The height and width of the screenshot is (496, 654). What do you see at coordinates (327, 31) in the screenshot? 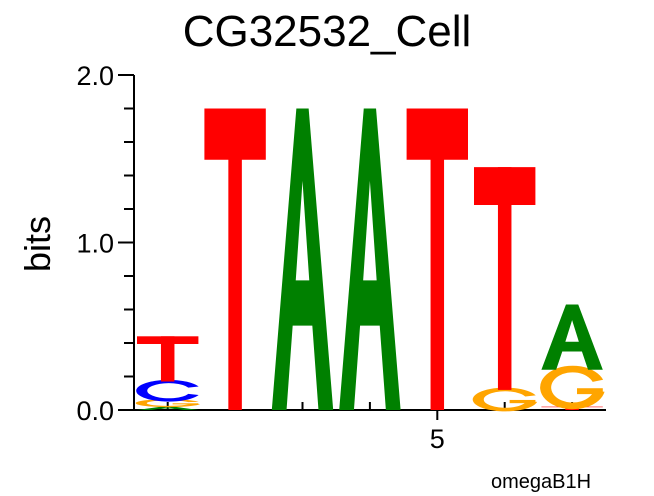
I see `chart-title: CG32532_Cell` at bounding box center [327, 31].